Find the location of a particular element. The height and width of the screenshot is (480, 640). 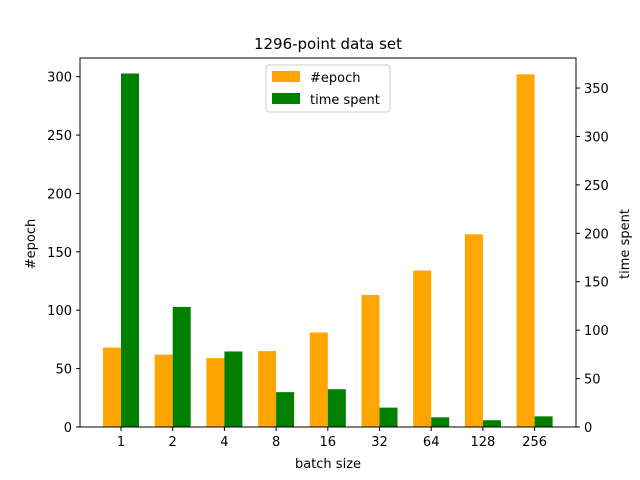

x-tick-label: 128 is located at coordinates (482, 442).